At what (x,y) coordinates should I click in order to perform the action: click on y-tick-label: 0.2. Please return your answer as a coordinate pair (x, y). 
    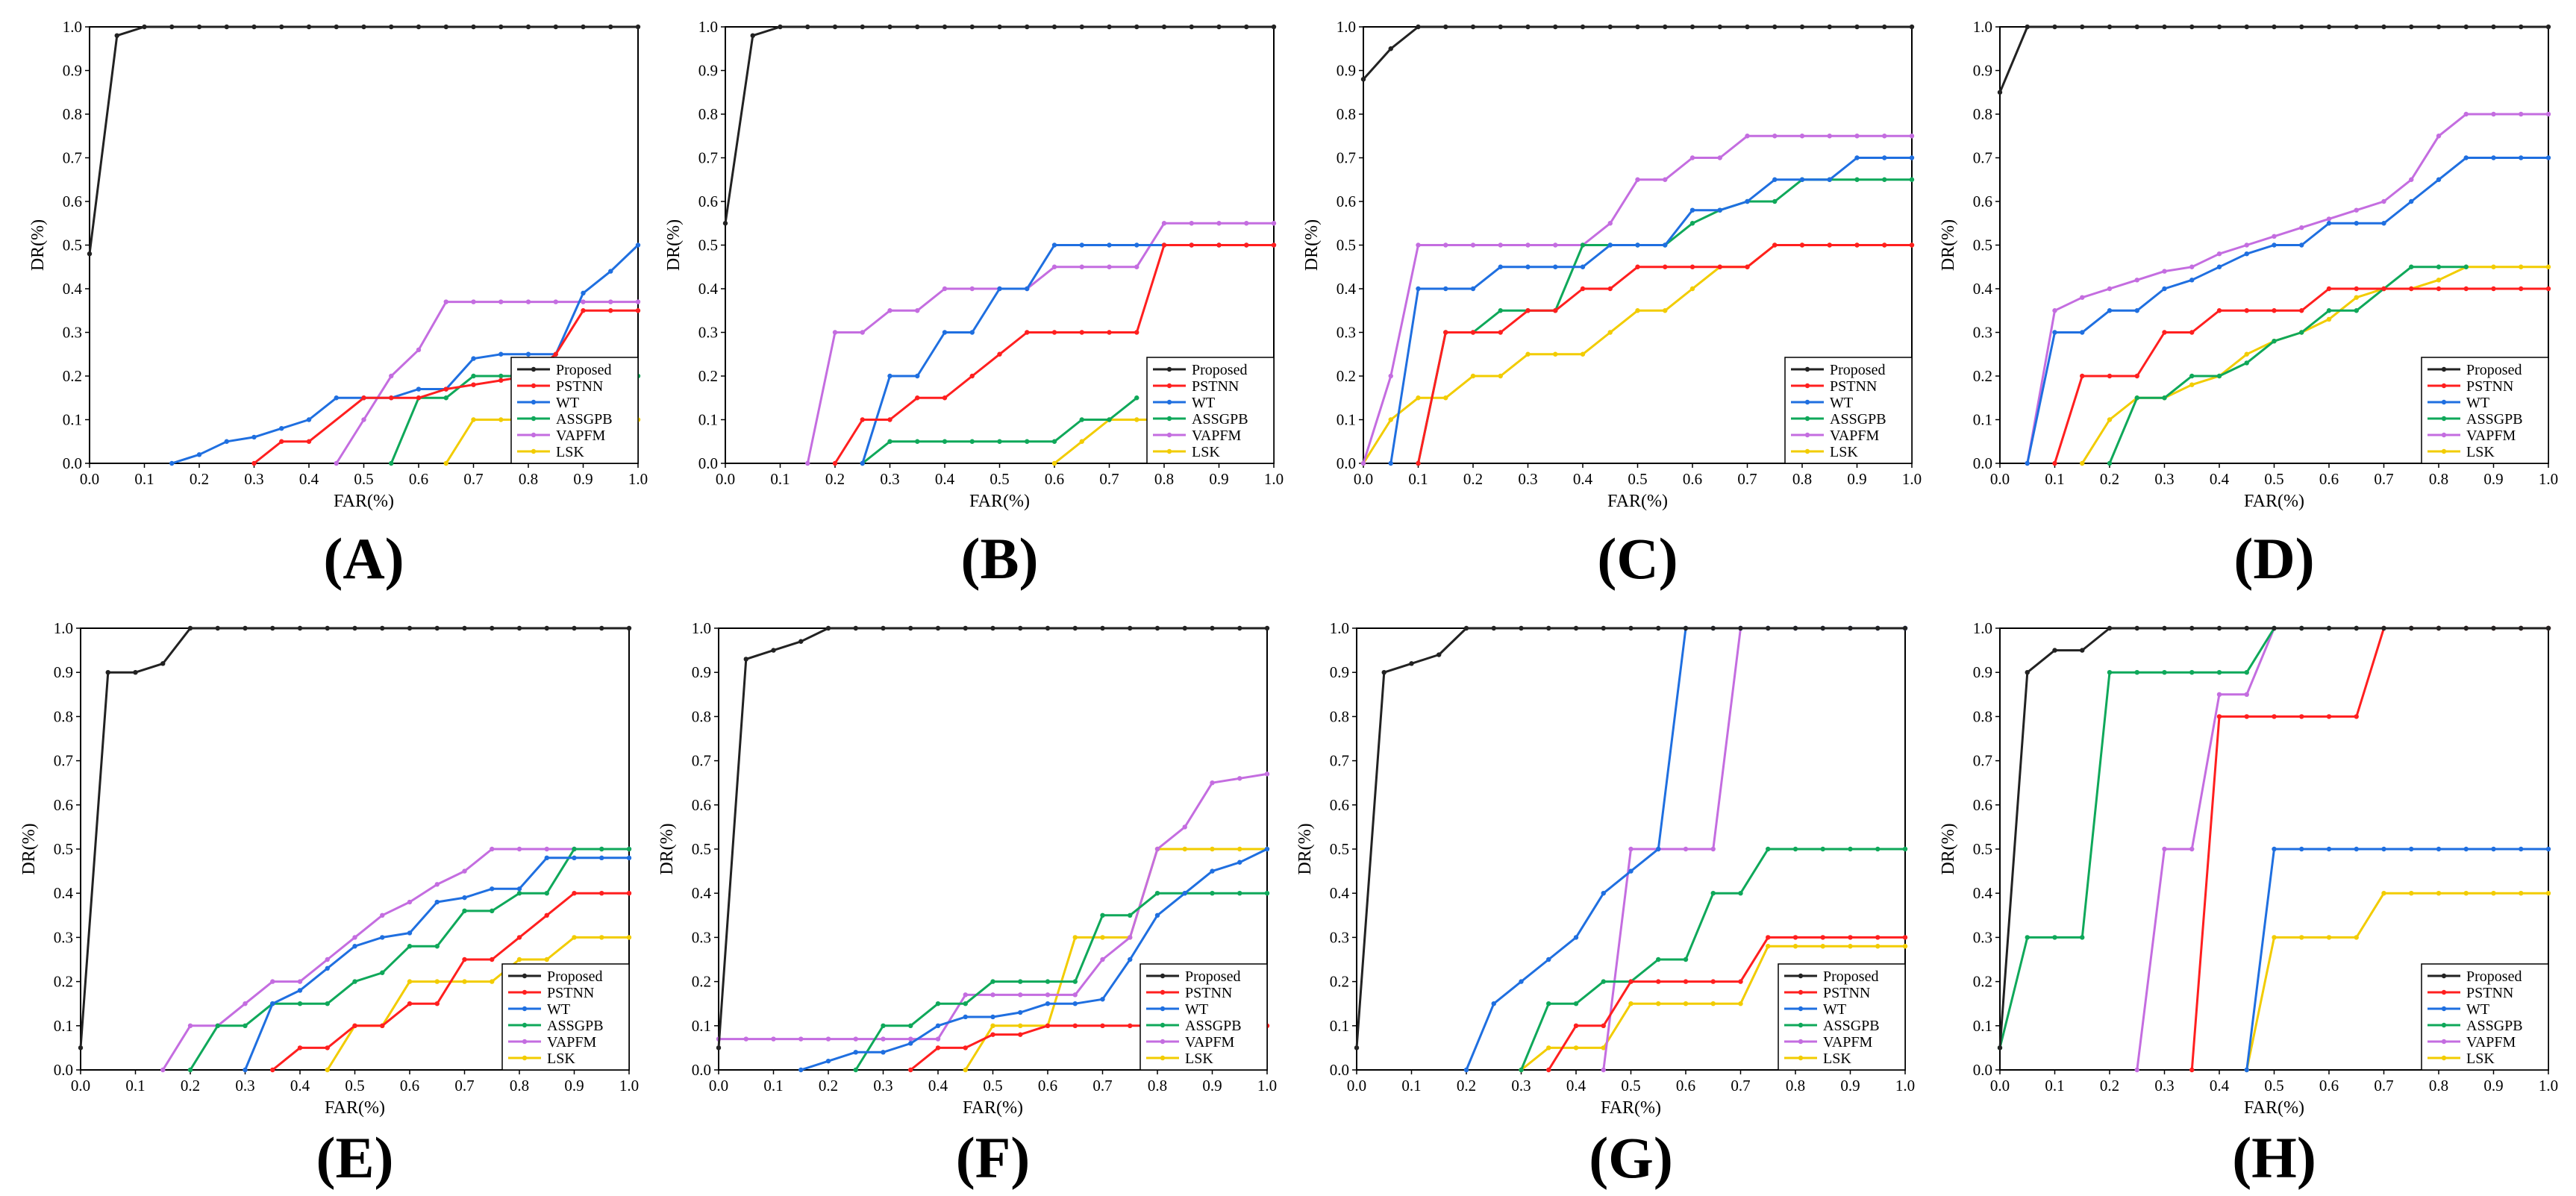
    Looking at the image, I should click on (1346, 376).